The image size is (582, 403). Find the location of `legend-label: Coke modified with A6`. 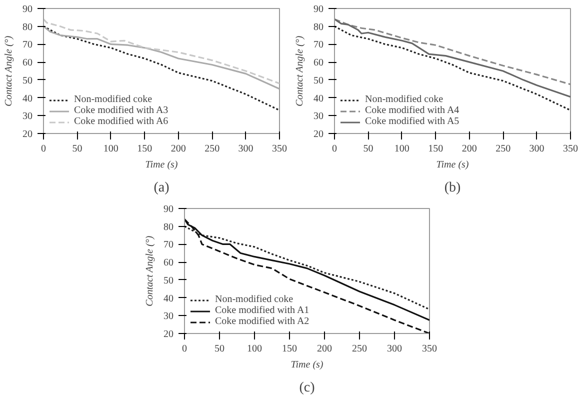

legend-label: Coke modified with A6 is located at coordinates (121, 121).